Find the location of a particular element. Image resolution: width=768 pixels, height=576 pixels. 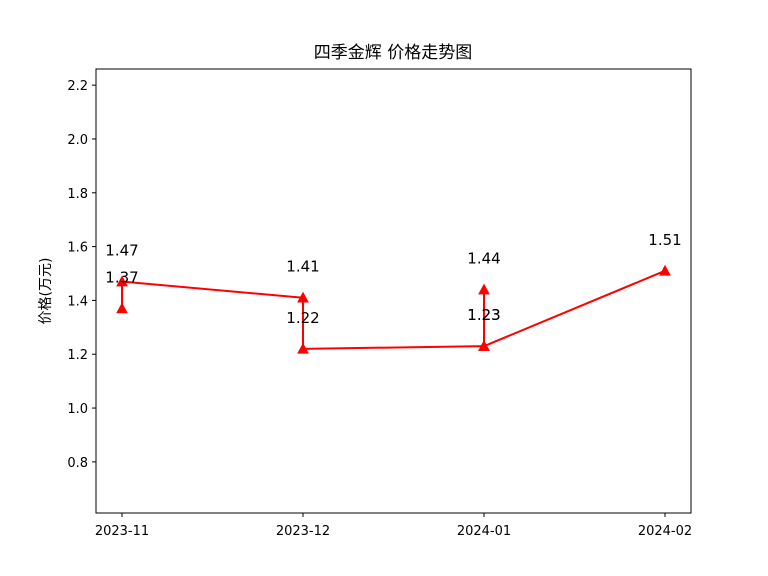

data-label: 1.47 is located at coordinates (121, 251).